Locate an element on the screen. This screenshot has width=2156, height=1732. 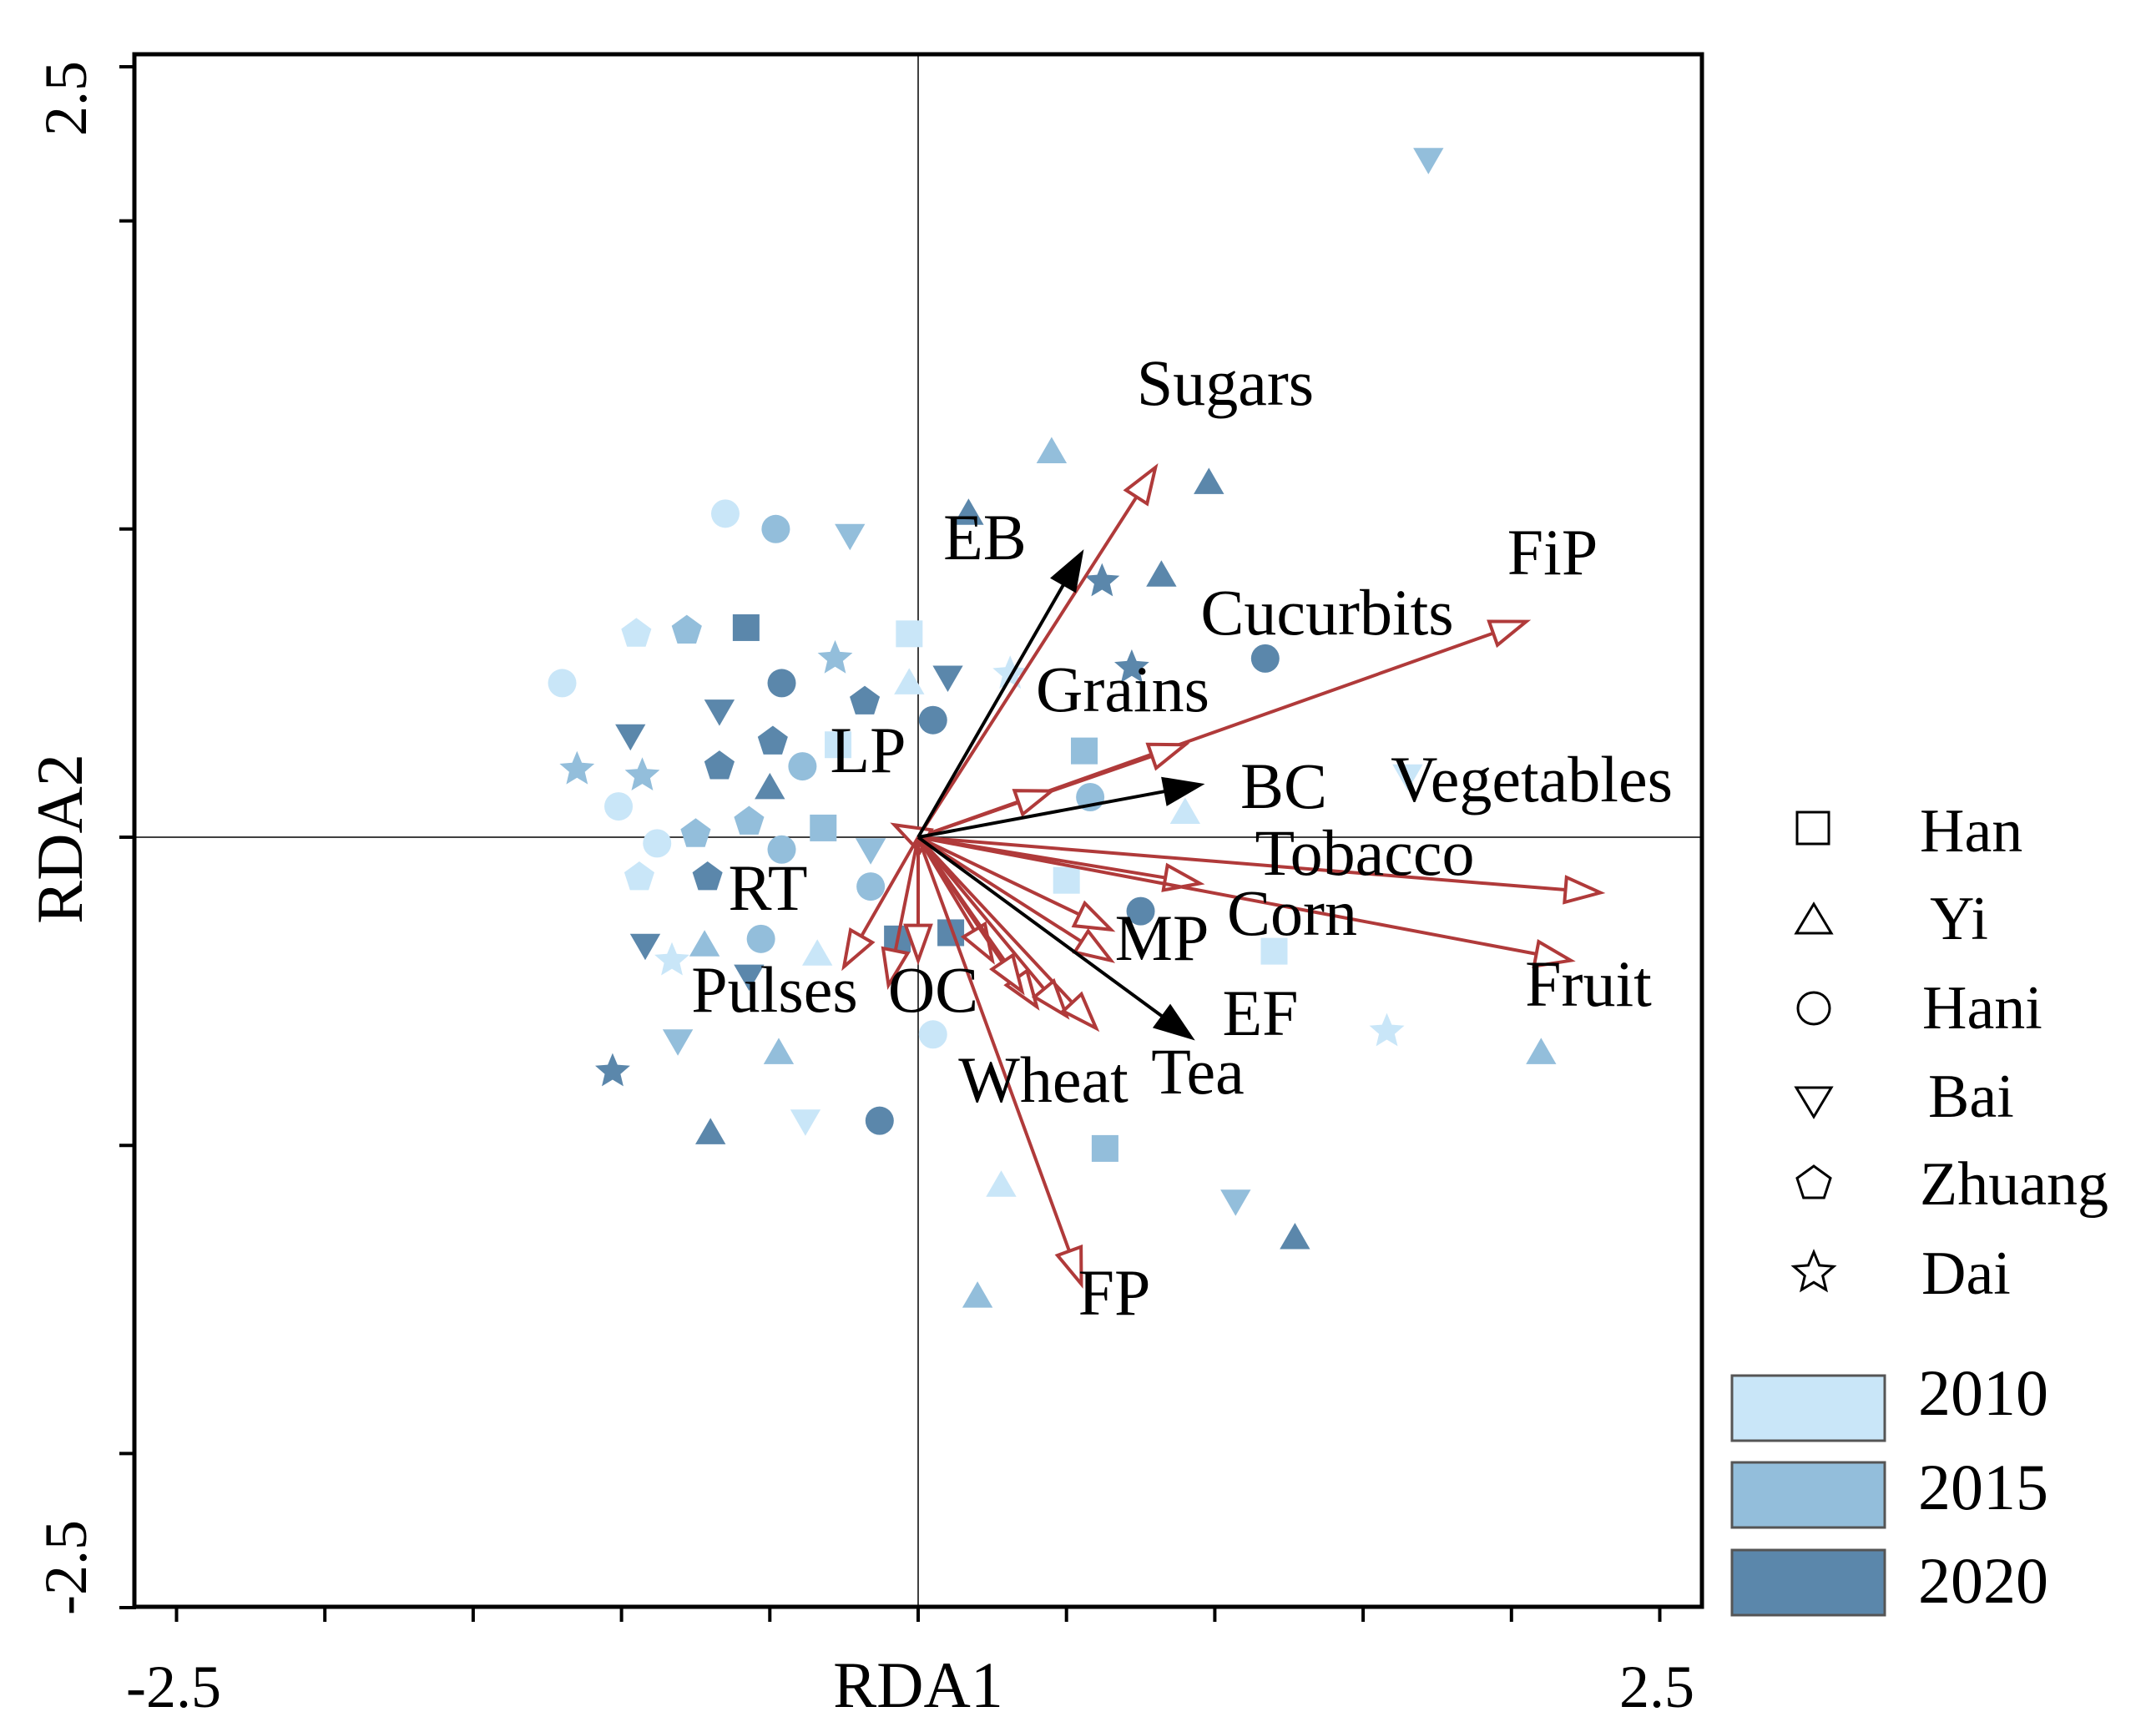
response-arrow-pulses-head is located at coordinates (896, 968).